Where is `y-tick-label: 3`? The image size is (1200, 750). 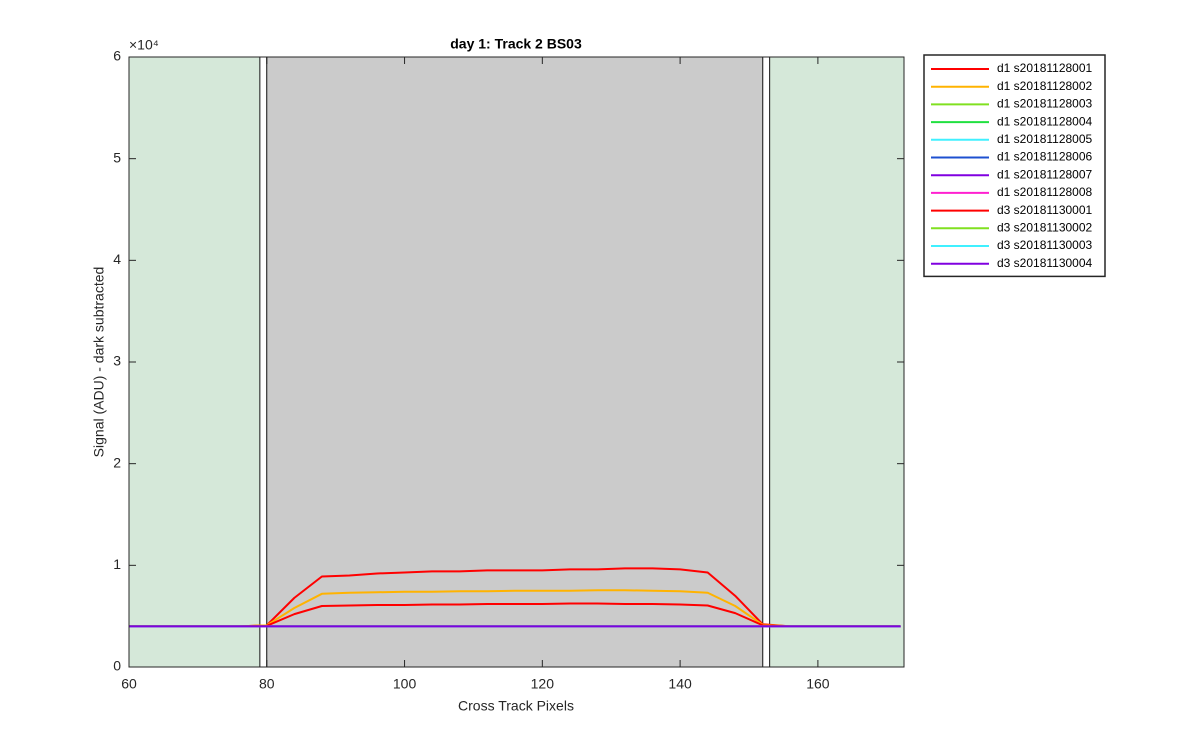
y-tick-label: 3 is located at coordinates (117, 361).